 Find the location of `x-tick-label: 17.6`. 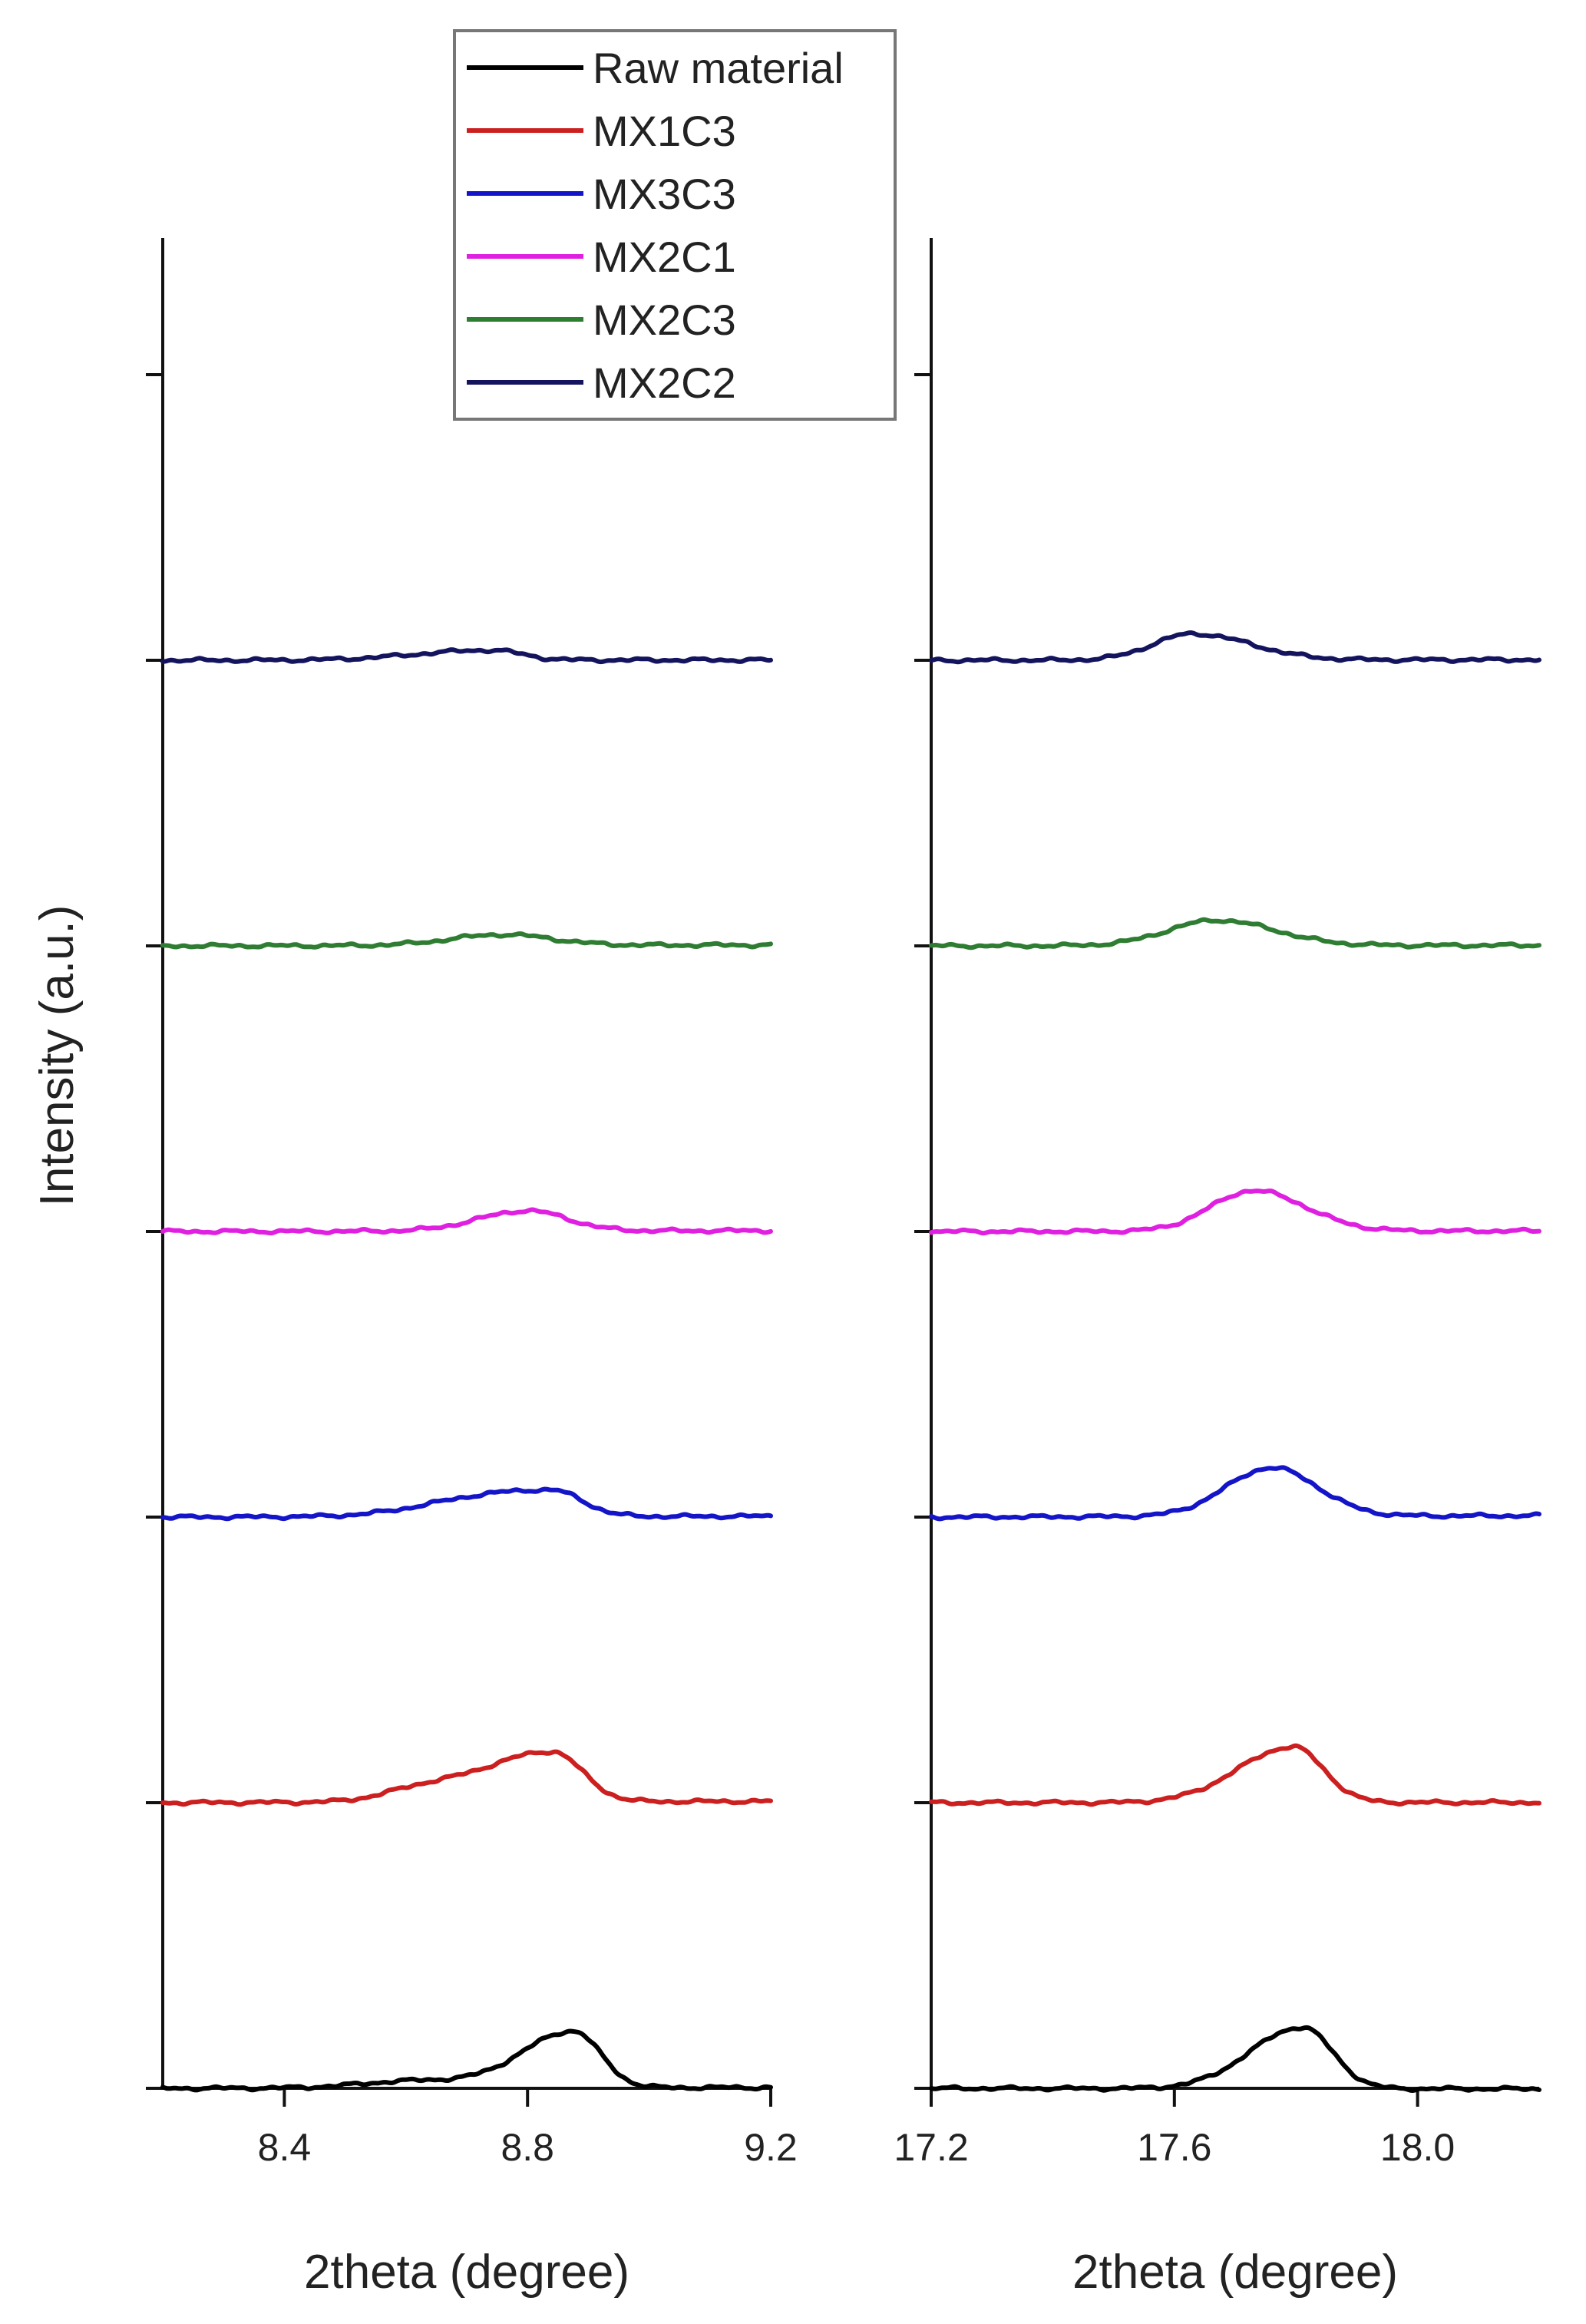

x-tick-label: 17.6 is located at coordinates (1174, 2147).